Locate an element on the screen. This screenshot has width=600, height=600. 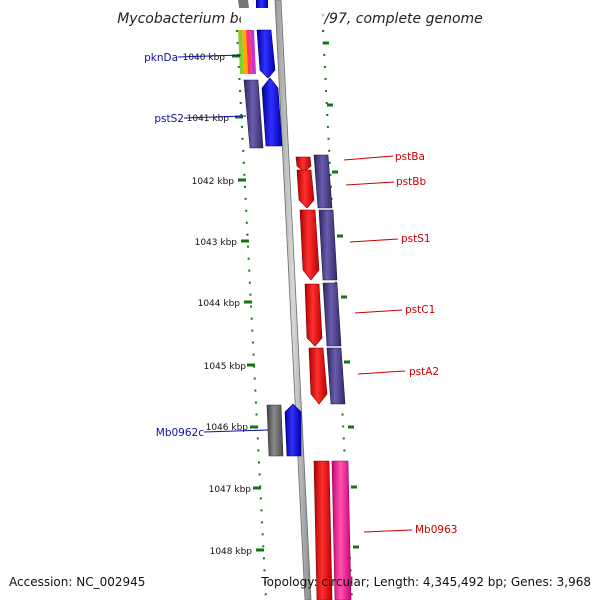
inner-ticks is located at coordinates (341, 295).